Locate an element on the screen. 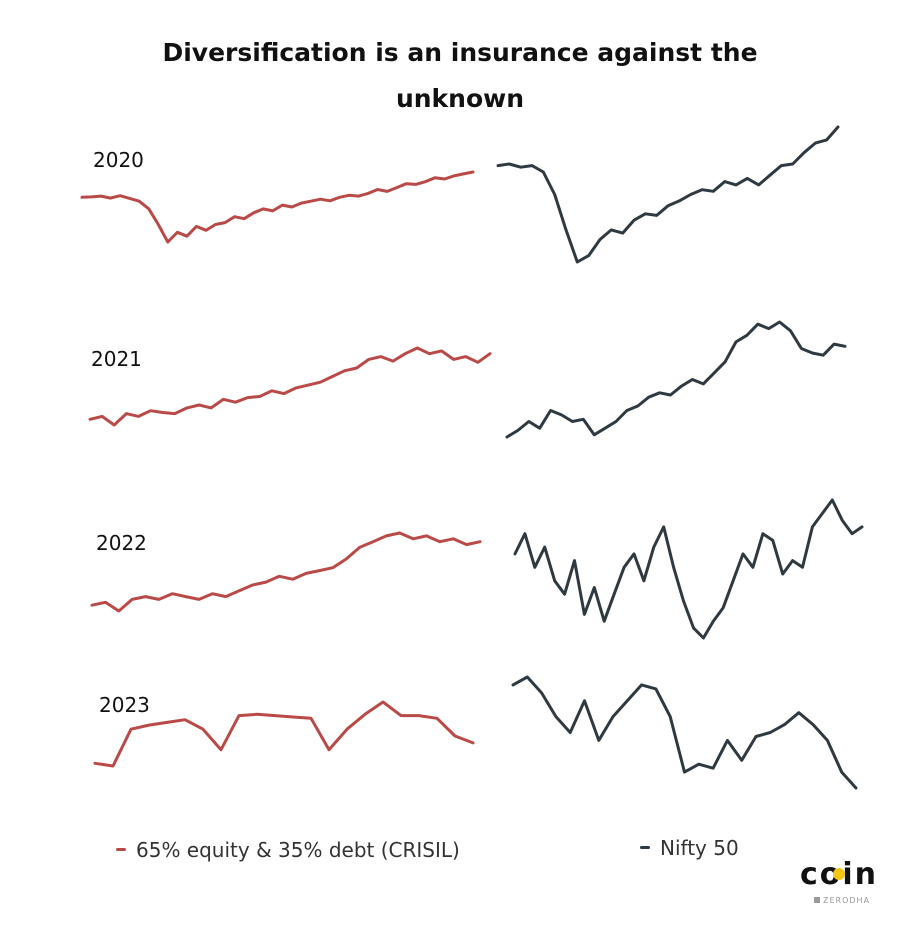 Image resolution: width=920 pixels, height=937 pixels. year-label-2020: 2020 is located at coordinates (118, 160).